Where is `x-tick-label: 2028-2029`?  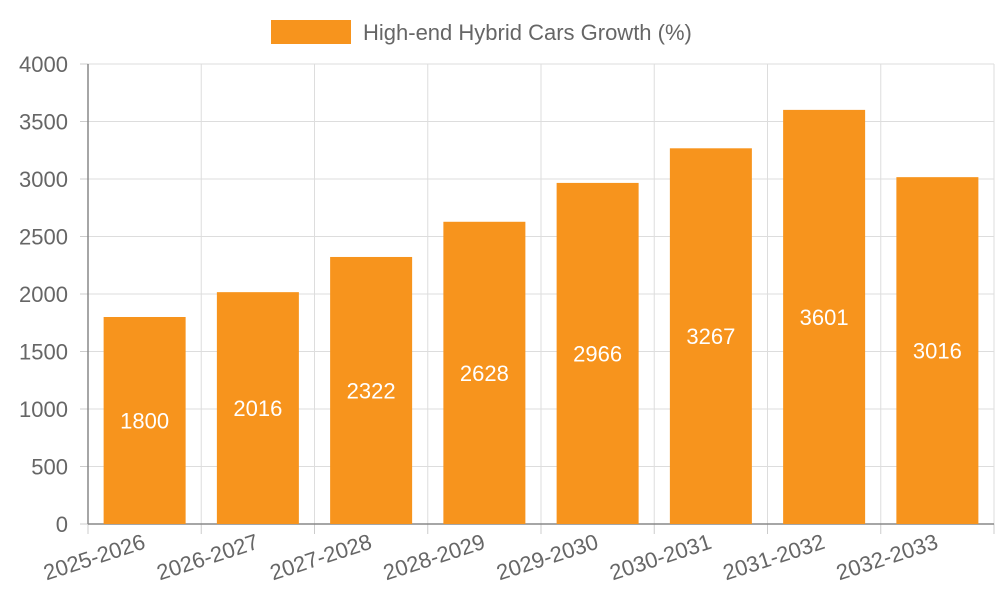
x-tick-label: 2028-2029 is located at coordinates (434, 557).